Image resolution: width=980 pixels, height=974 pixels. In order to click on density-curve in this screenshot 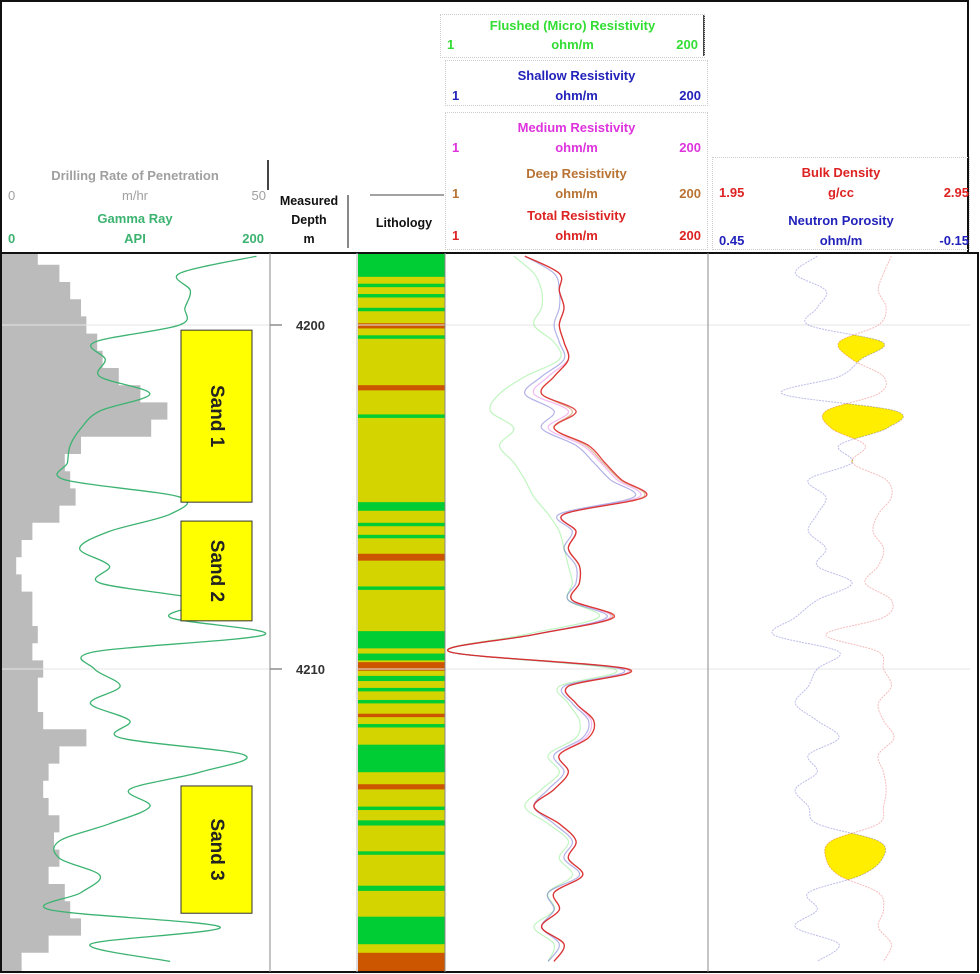, I will do `click(858, 608)`.